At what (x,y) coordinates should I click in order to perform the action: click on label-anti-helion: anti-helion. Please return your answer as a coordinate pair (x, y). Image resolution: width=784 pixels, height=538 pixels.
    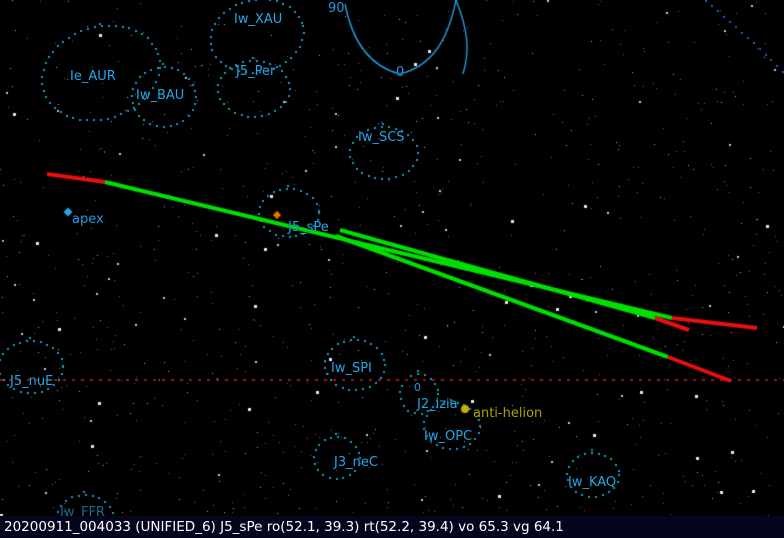
    Looking at the image, I should click on (508, 413).